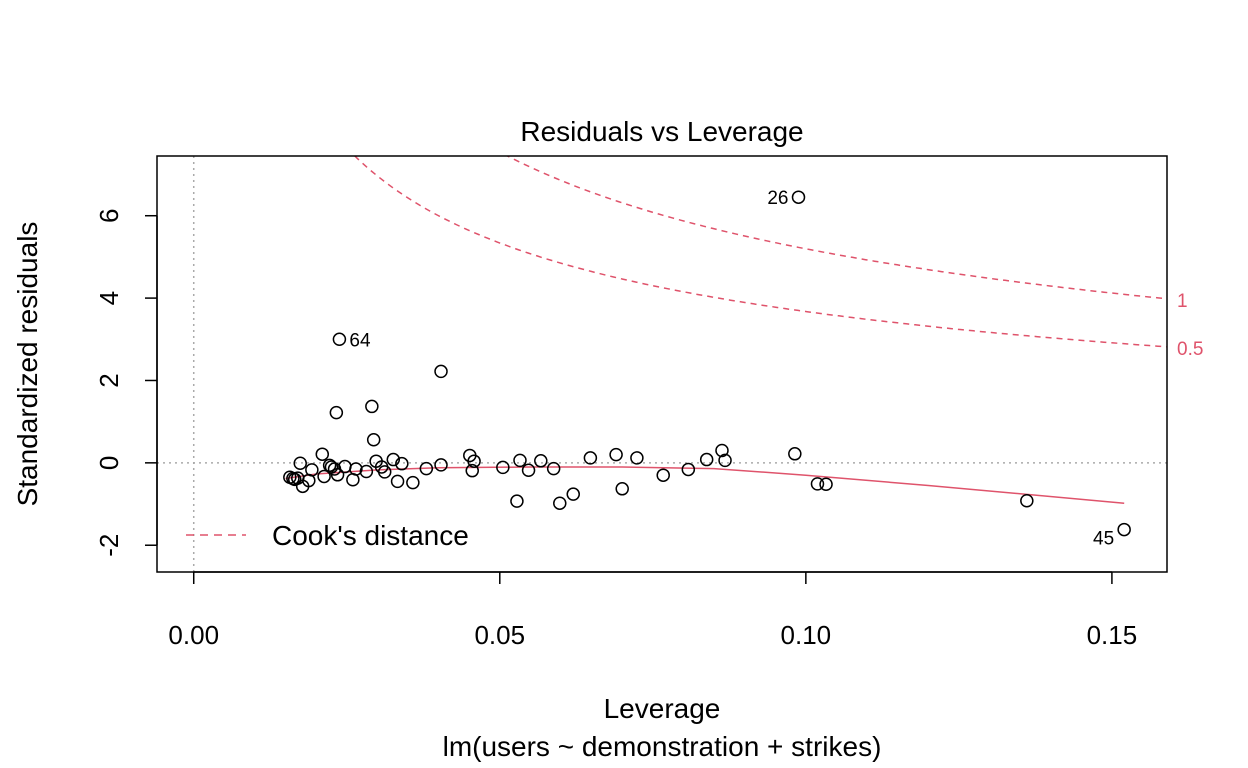 Image resolution: width=1248 pixels, height=768 pixels. I want to click on x-tick-label: 0.15, so click(1112, 635).